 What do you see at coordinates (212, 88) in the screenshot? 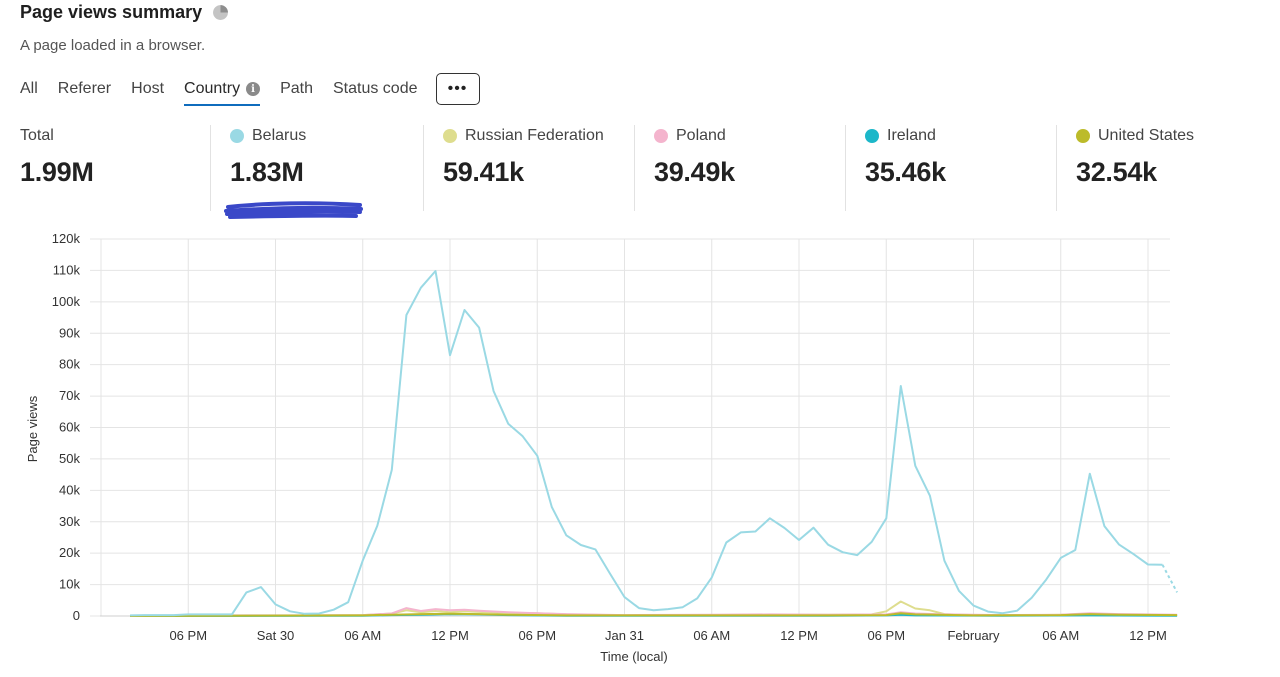
I see `tab-label: Country` at bounding box center [212, 88].